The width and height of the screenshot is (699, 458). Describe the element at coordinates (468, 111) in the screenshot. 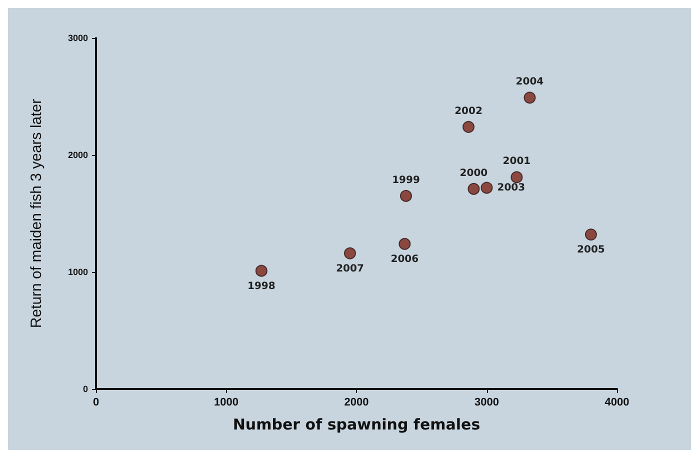

I see `annotation: 2002` at that location.